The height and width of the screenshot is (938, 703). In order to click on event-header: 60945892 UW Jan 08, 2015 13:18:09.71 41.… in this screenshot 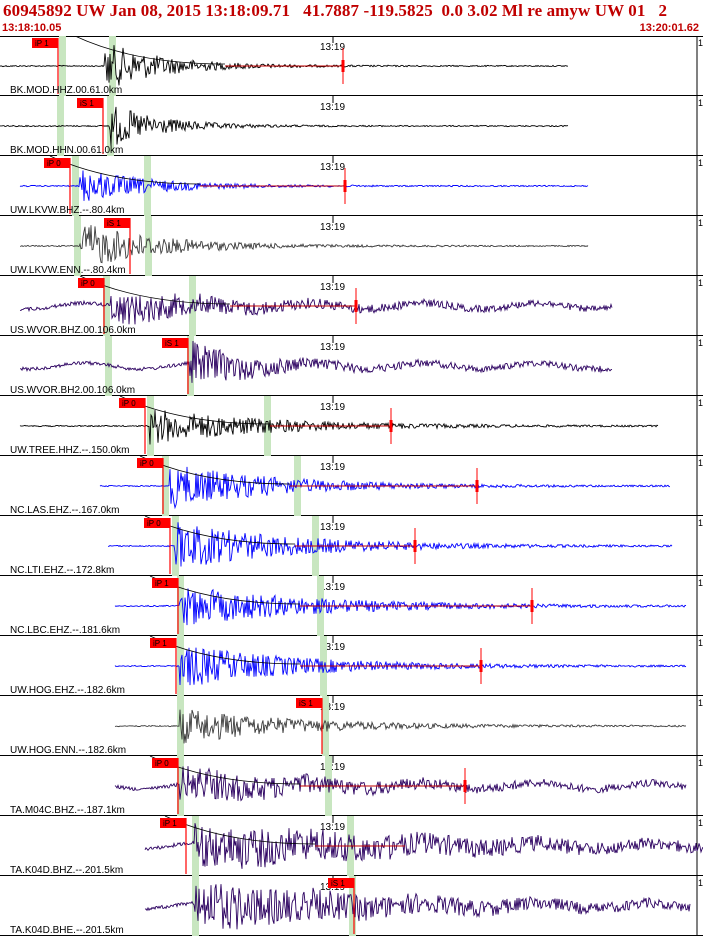, I will do `click(351, 18)`.